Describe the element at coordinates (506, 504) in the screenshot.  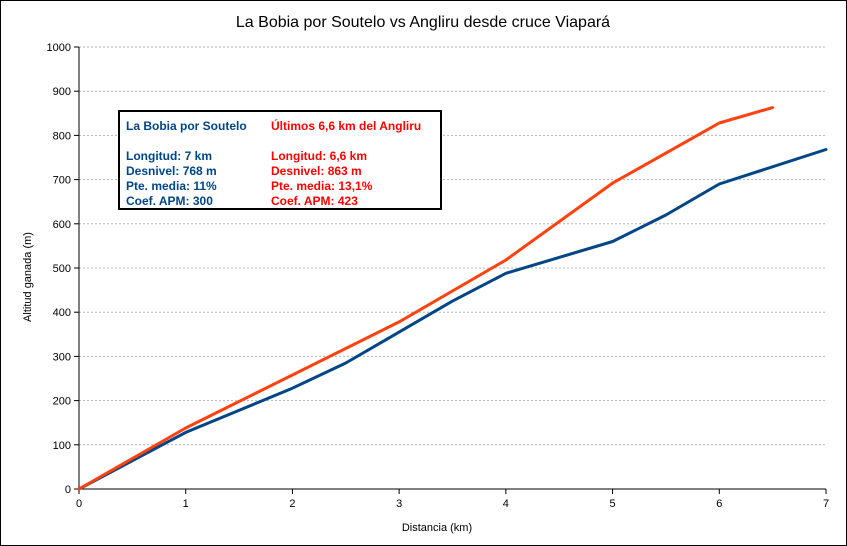
I see `x-tick-label: 4` at that location.